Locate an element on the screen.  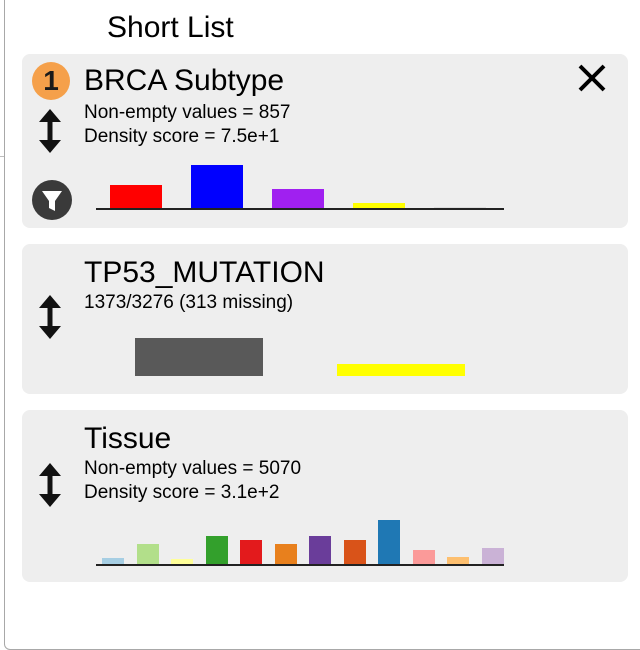
mutation-bars is located at coordinates (301, 352).